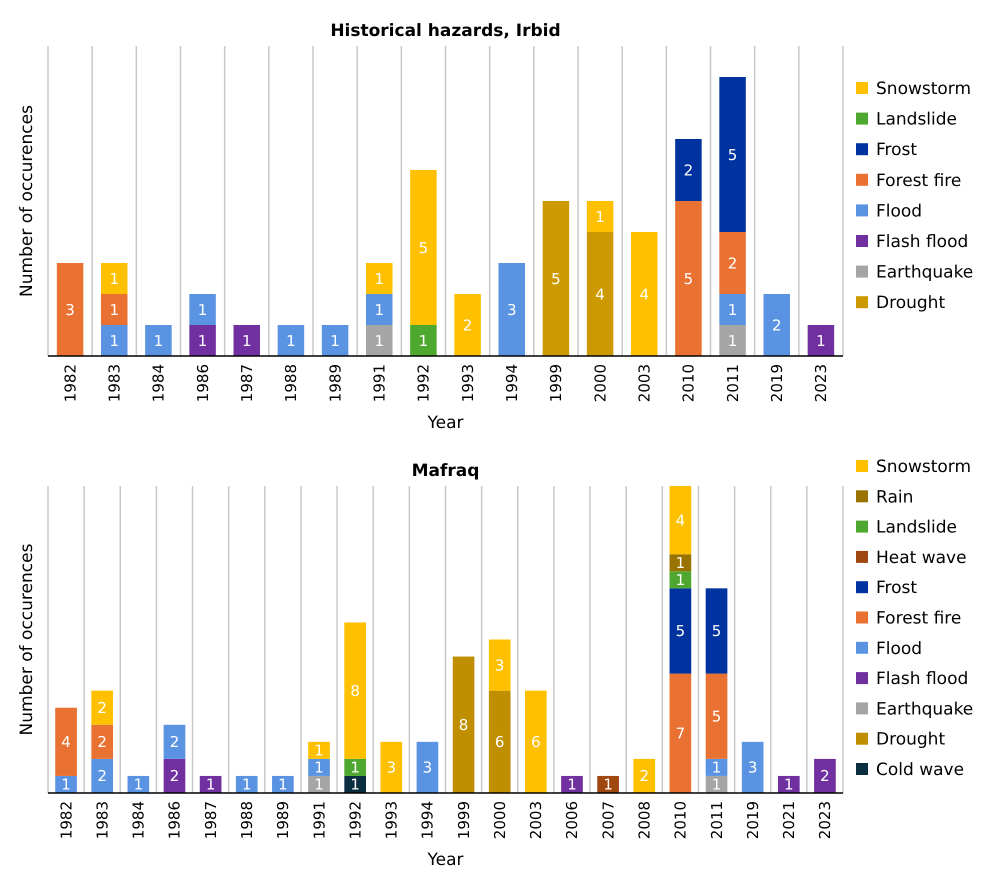 The height and width of the screenshot is (875, 992). Describe the element at coordinates (572, 820) in the screenshot. I see `x-tick-label: 2006` at that location.